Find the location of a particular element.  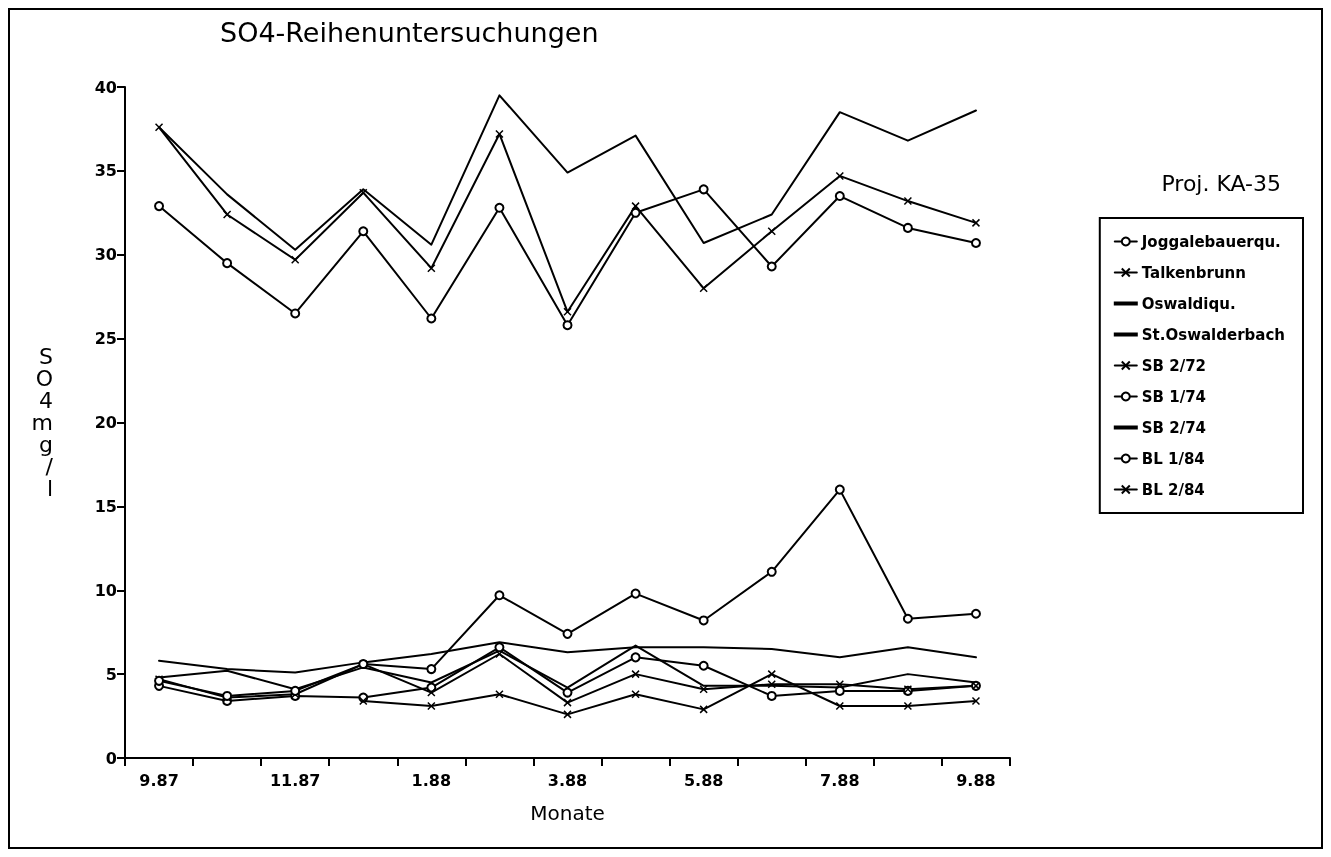

x-axis-title: Monate is located at coordinates (567, 813).